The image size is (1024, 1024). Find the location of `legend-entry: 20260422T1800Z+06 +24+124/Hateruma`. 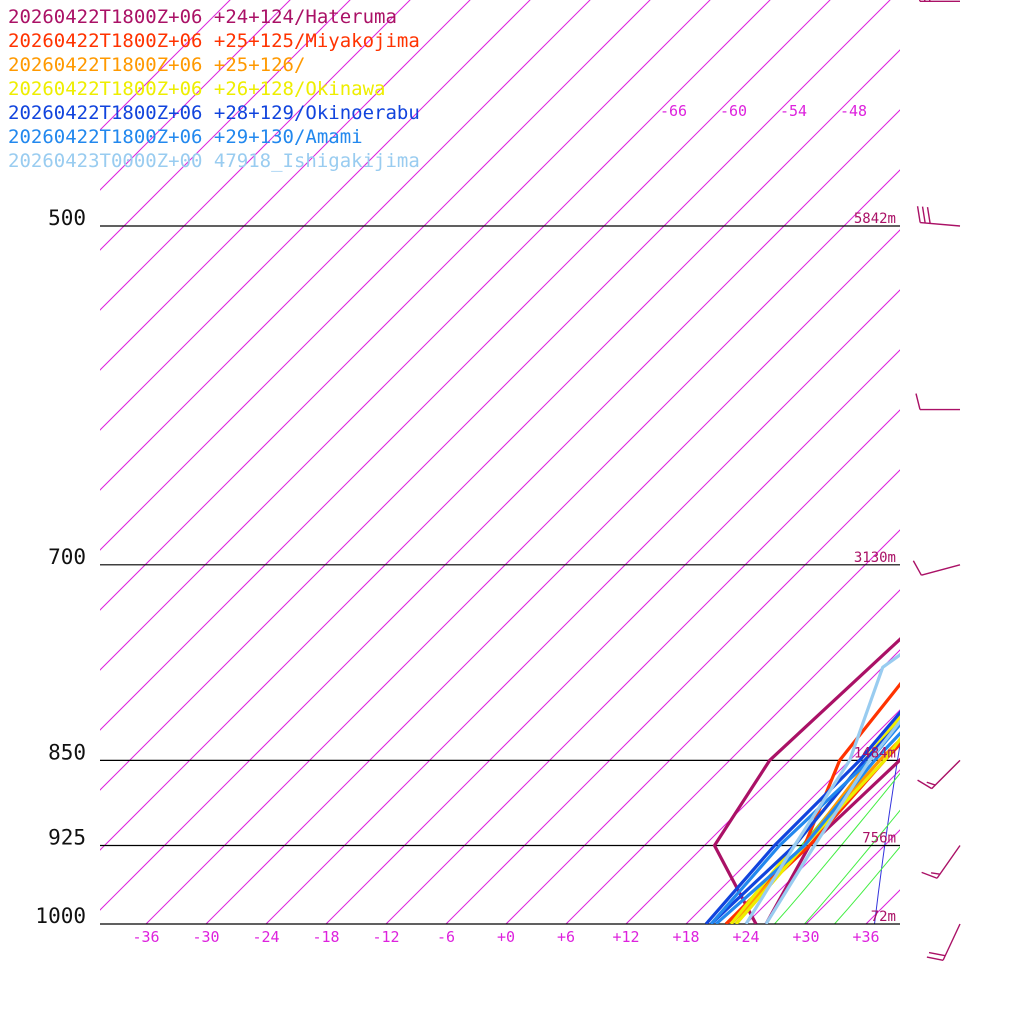

legend-entry: 20260422T1800Z+06 +24+124/Hateruma is located at coordinates (202, 17).